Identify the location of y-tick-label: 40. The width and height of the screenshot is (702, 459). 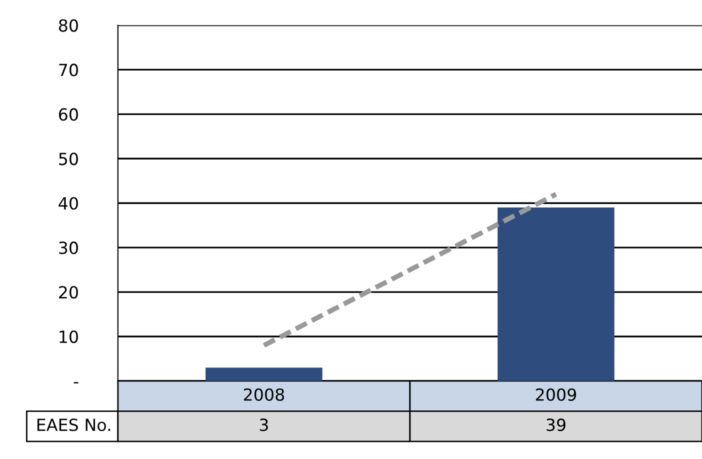
(68, 203).